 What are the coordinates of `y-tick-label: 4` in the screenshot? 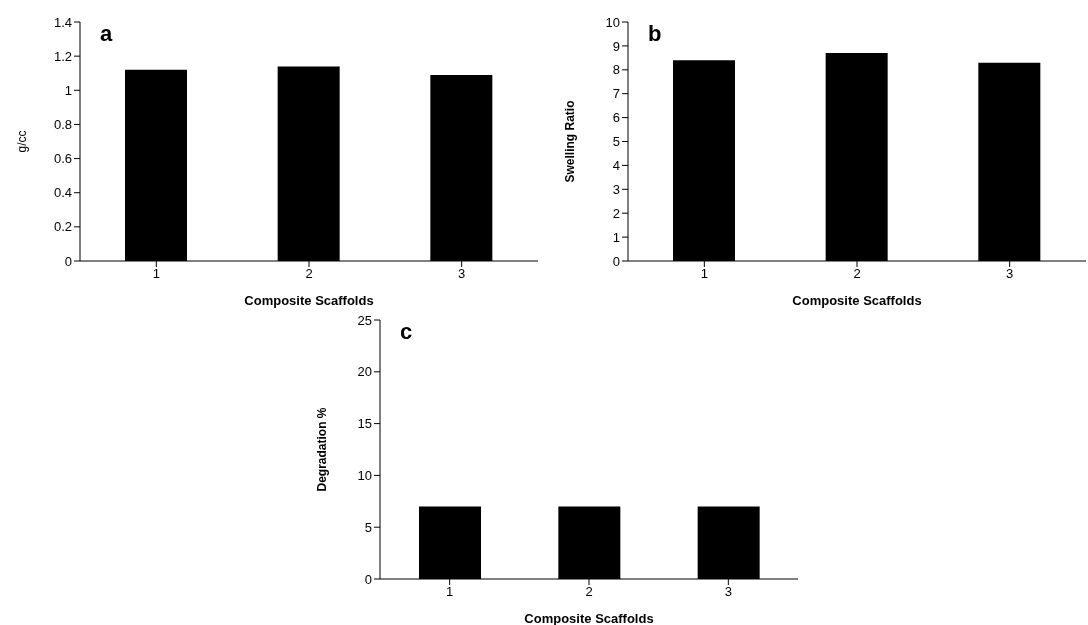 It's located at (616, 166).